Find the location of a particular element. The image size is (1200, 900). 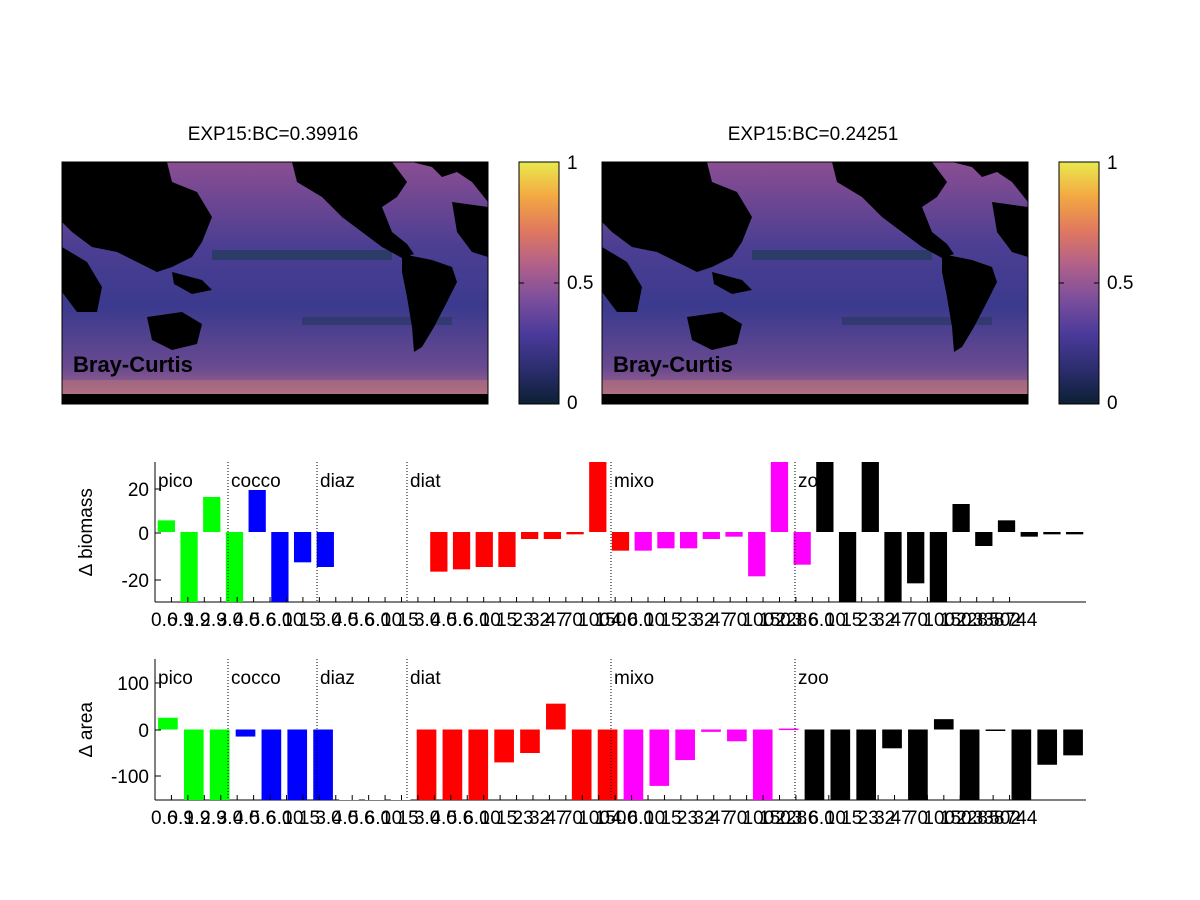

x-tick-label: 2.9 is located at coordinates (213, 818).